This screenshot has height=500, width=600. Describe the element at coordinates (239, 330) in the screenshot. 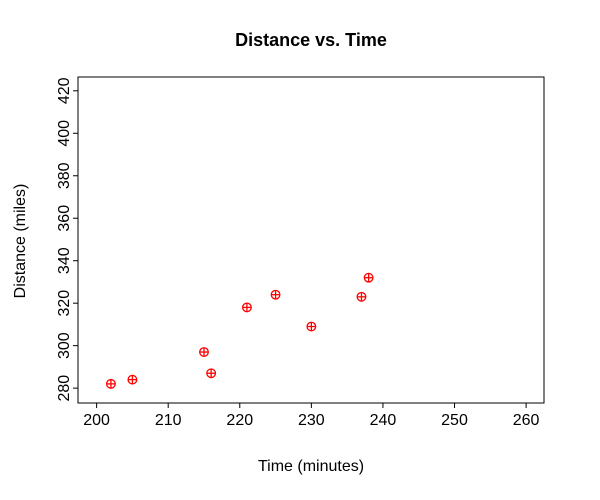

I see `data-points` at that location.